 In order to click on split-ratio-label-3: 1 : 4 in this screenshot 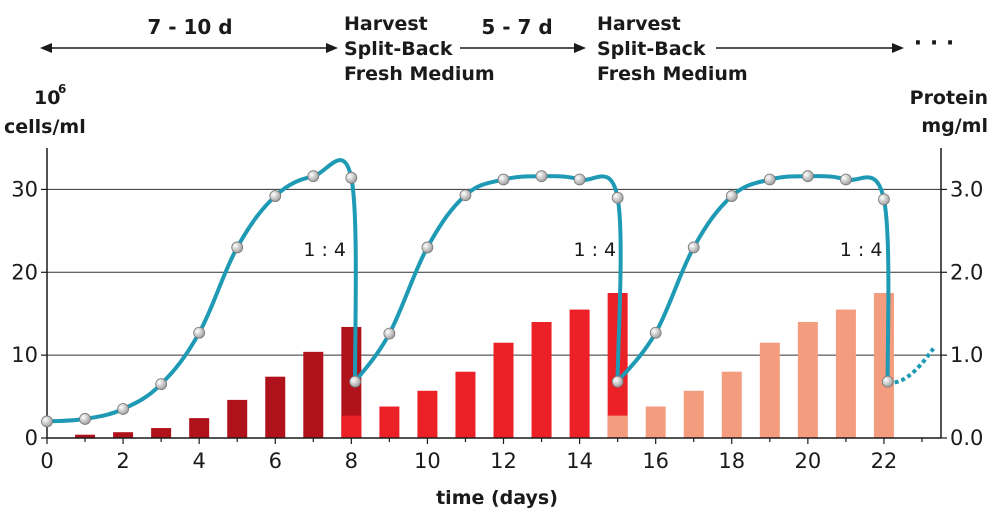, I will do `click(861, 250)`.